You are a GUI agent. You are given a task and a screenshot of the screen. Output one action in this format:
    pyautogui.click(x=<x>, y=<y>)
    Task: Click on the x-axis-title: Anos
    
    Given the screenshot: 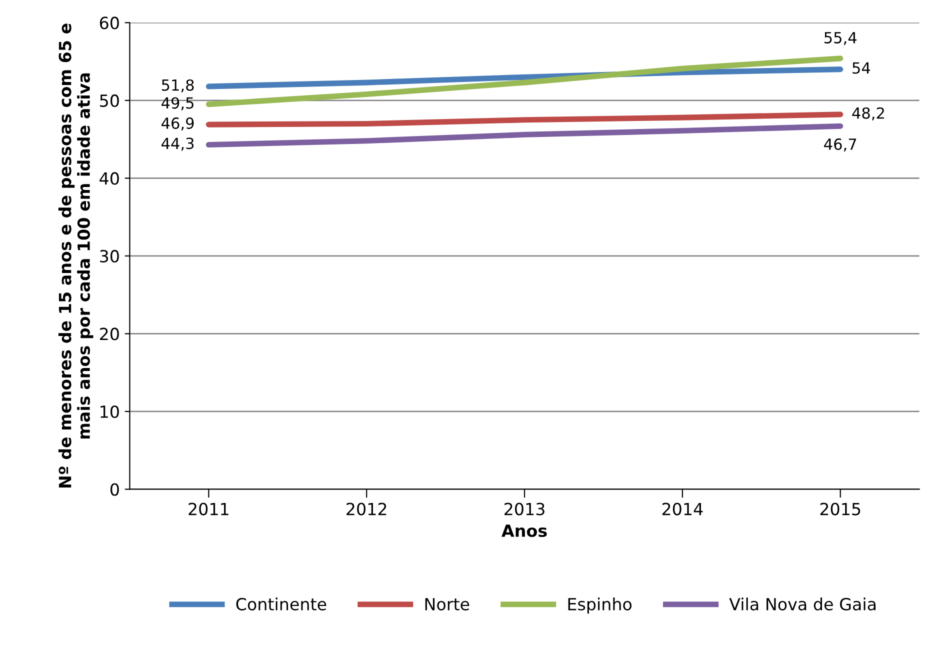 What is the action you would take?
    pyautogui.click(x=524, y=531)
    